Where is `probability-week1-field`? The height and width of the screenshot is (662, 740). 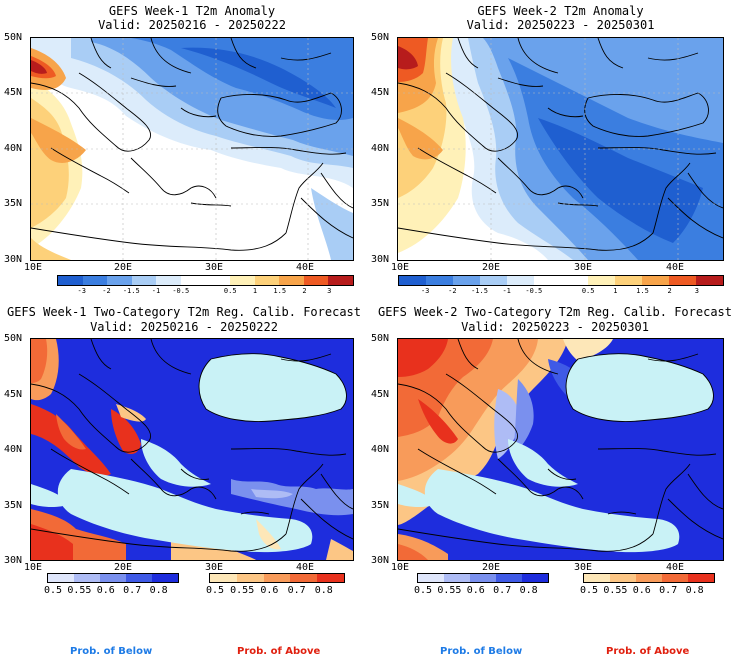
probability-week1-field is located at coordinates (192, 449).